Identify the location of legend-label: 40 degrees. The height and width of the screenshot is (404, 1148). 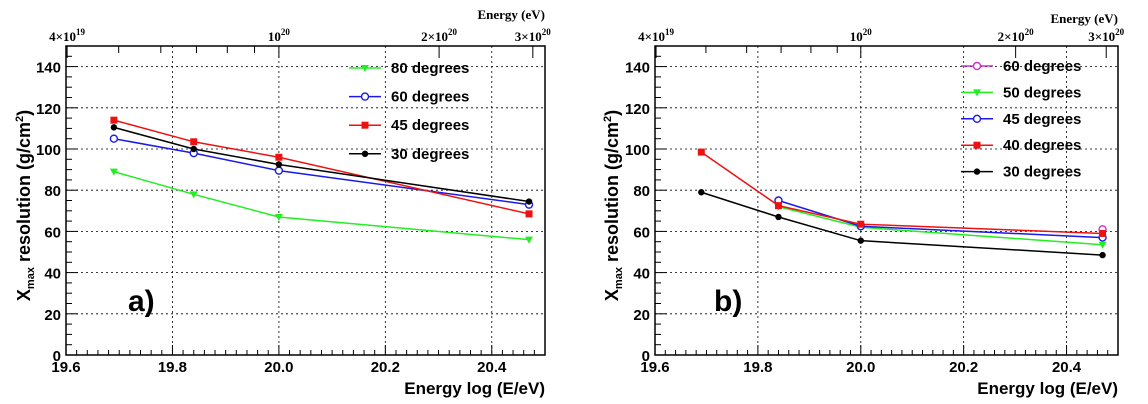
(1042, 145).